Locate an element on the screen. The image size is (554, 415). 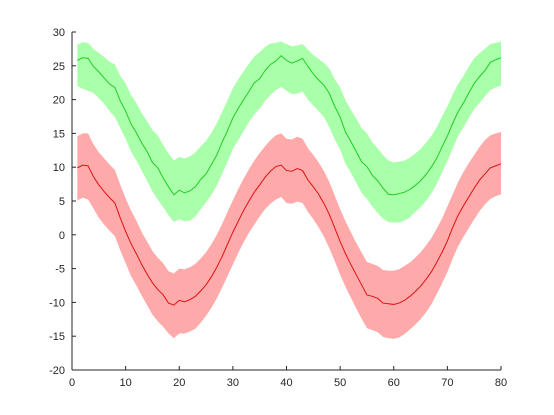
y-tick-label: 5 is located at coordinates (62, 202).